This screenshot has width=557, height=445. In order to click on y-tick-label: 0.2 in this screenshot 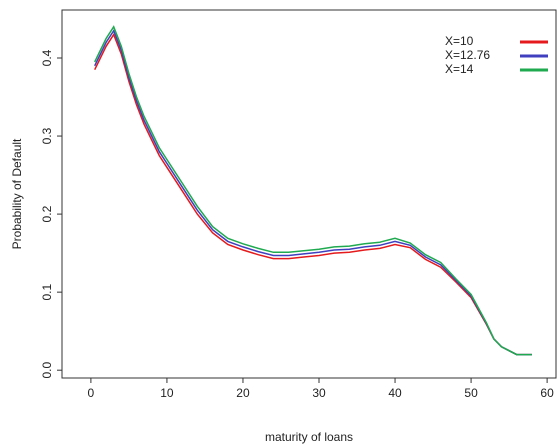, I will do `click(47, 213)`.